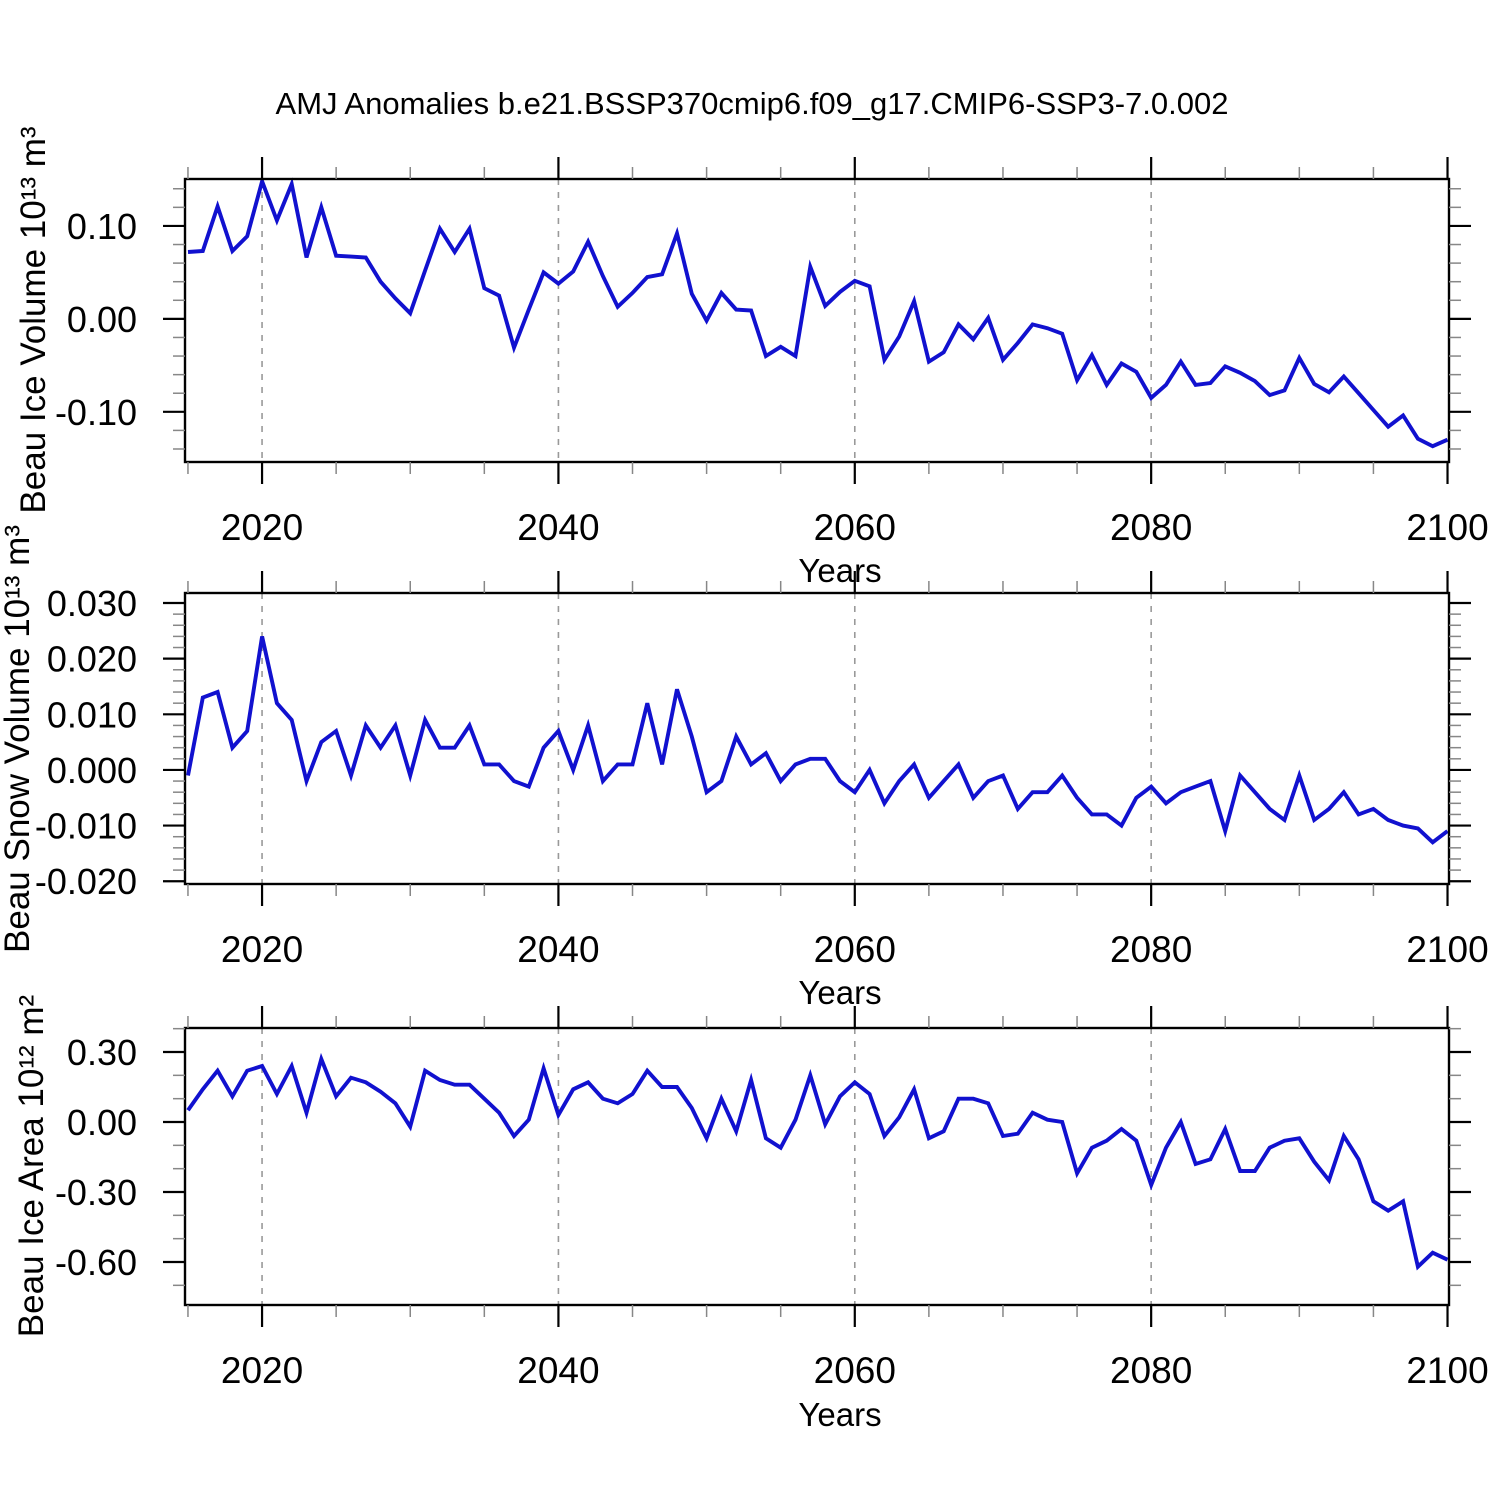  I want to click on y-tick-label: 0.10, so click(102, 226).